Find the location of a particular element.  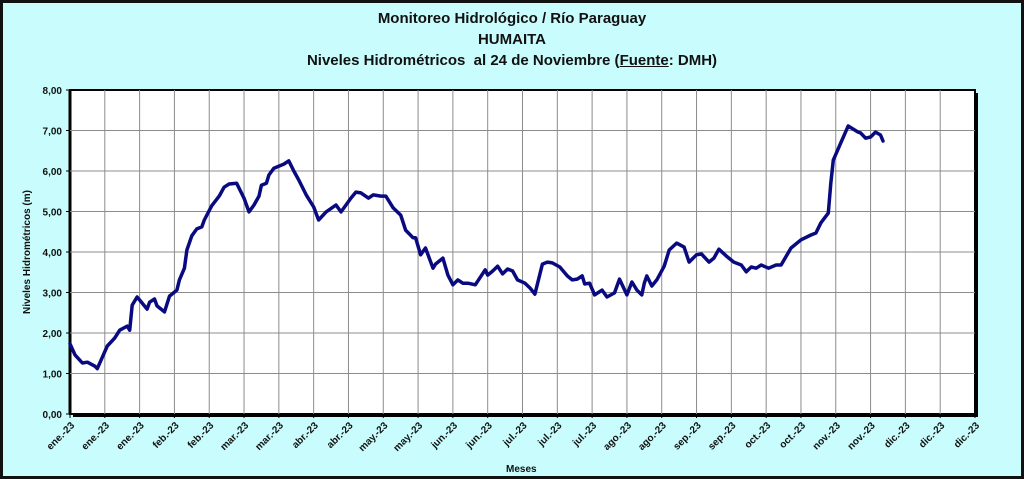

title-line-2: HUMAITA is located at coordinates (512, 39).